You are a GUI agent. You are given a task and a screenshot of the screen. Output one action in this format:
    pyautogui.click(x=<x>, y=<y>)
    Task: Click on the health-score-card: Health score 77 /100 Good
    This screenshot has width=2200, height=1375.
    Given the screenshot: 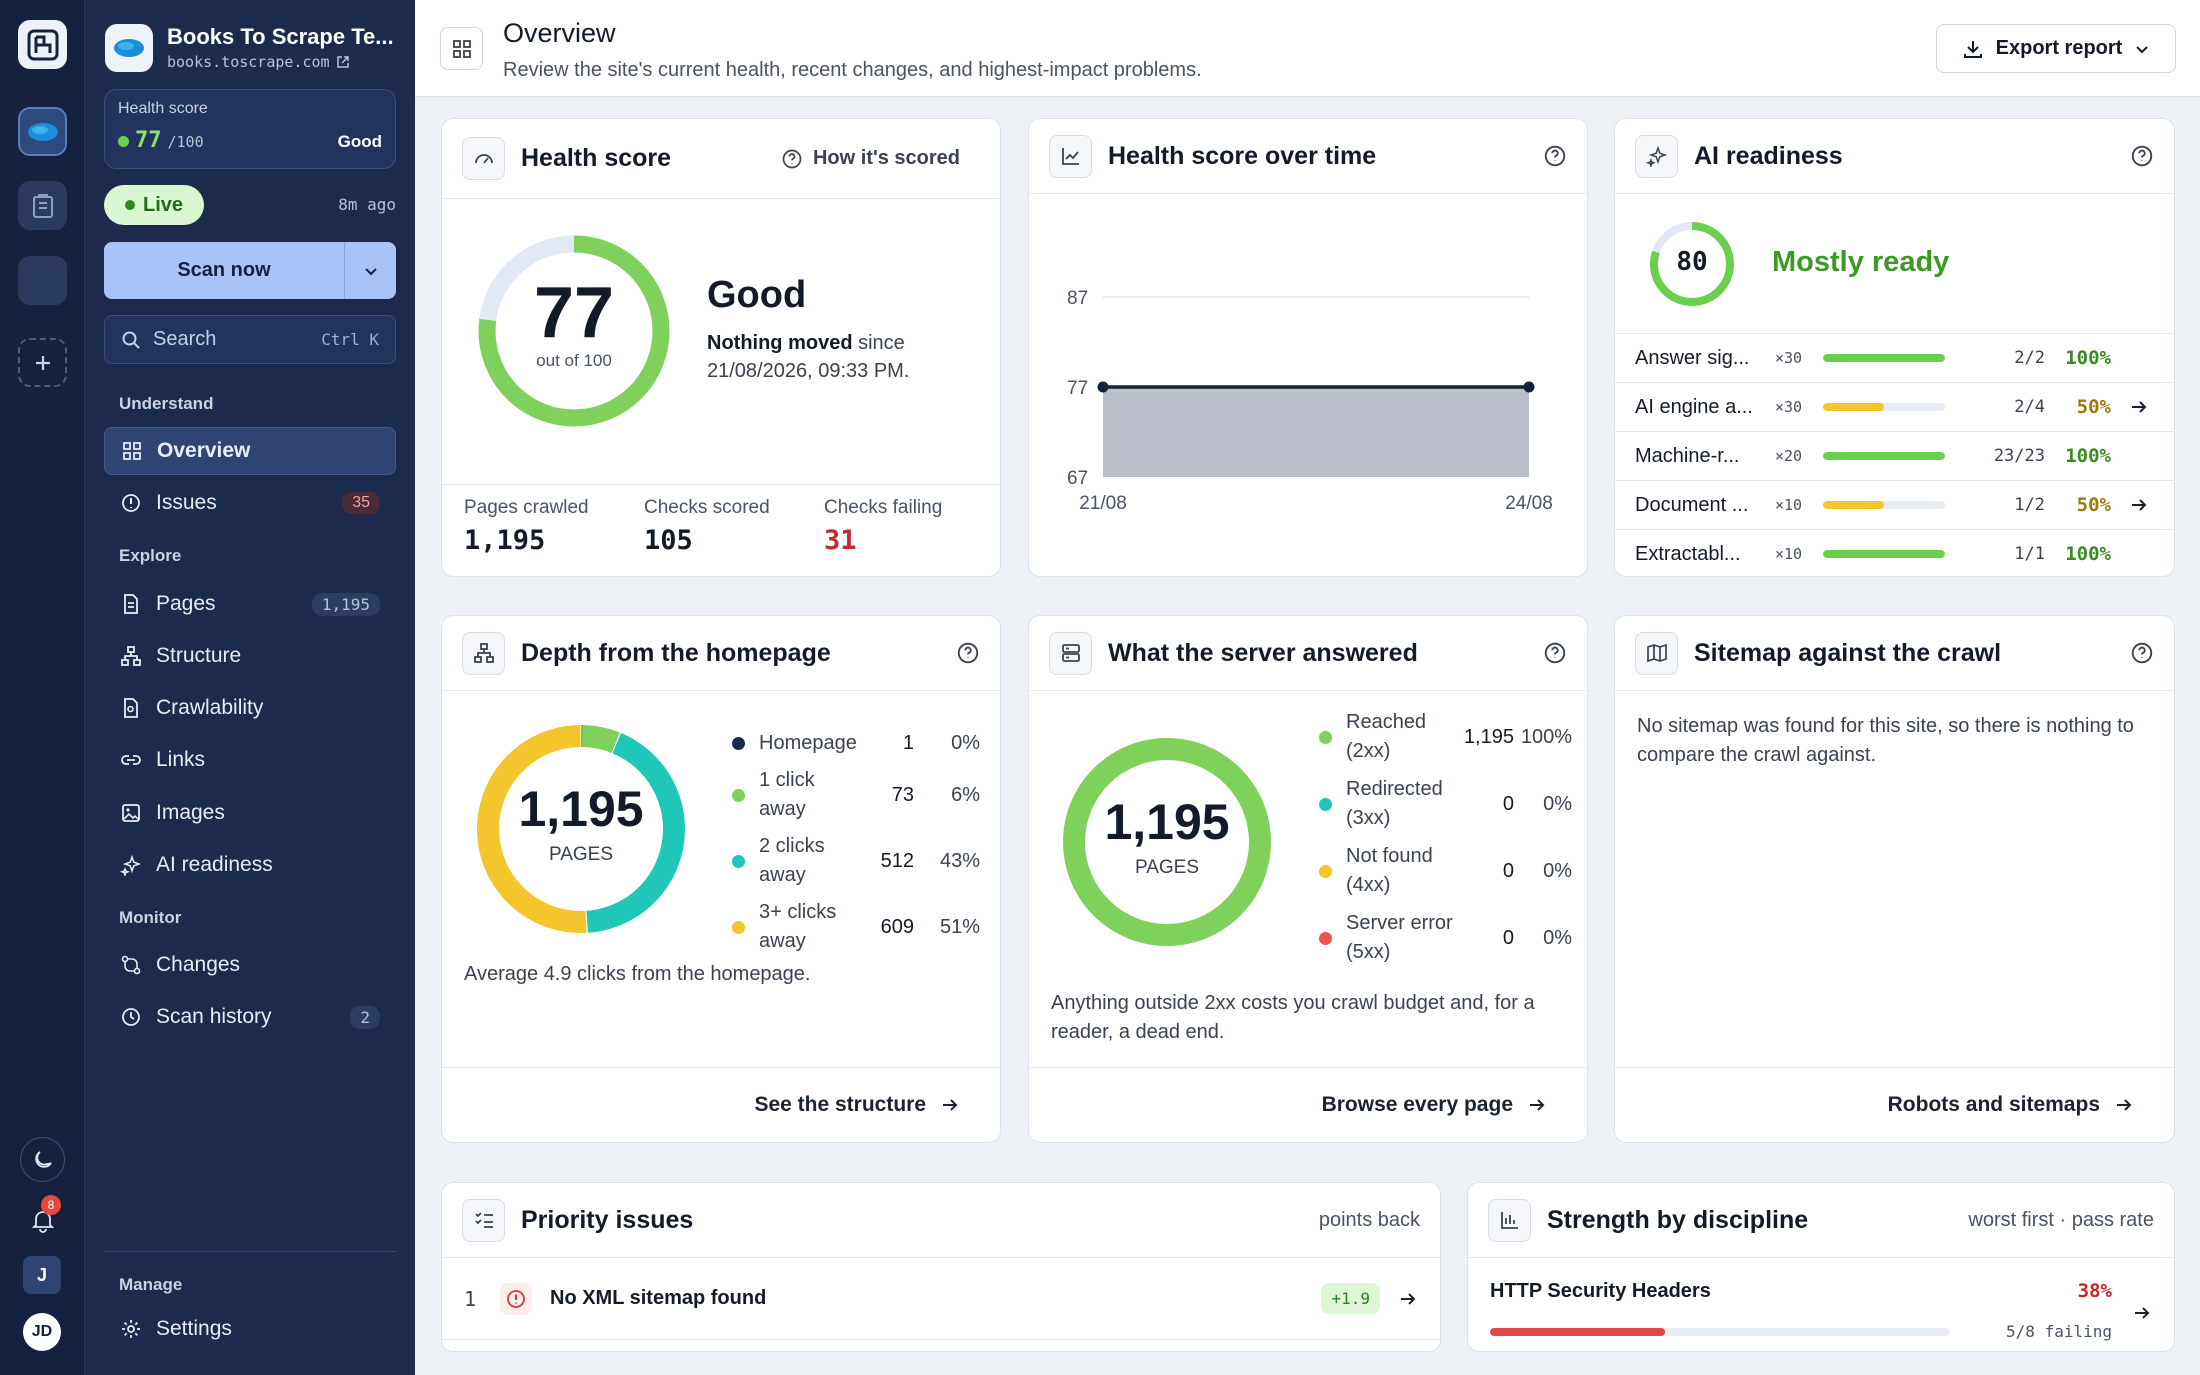 What is the action you would take?
    pyautogui.click(x=250, y=129)
    